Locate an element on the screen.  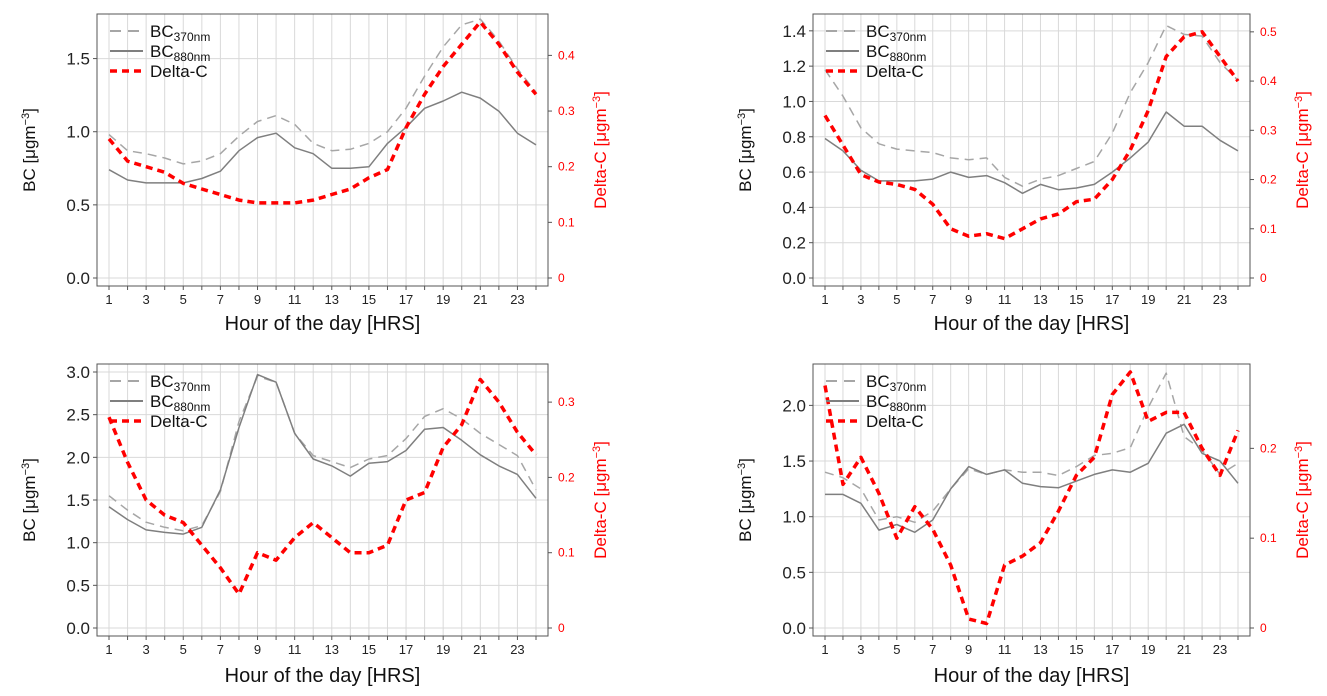
y-tick-label: 3.0 is located at coordinates (78, 372).